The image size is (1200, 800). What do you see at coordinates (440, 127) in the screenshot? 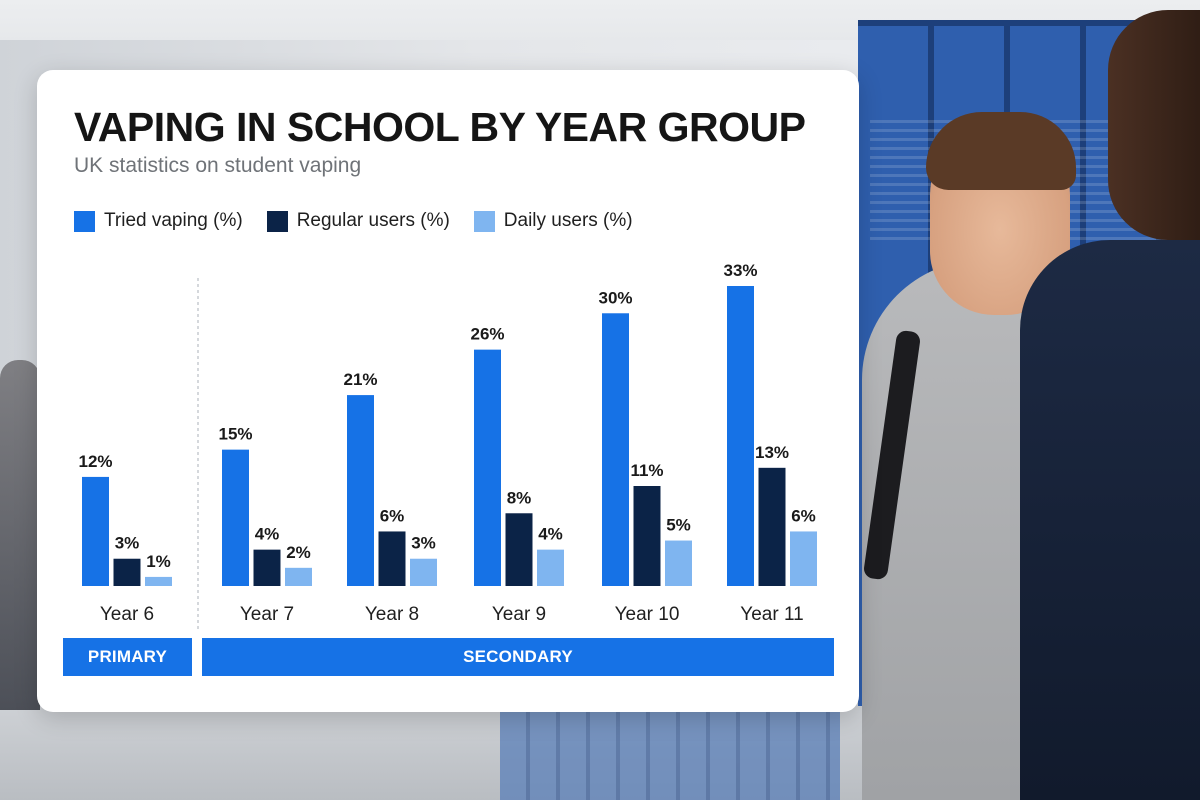
I see `chart-title: VAPING IN SCHOOL BY YEAR GROUP` at bounding box center [440, 127].